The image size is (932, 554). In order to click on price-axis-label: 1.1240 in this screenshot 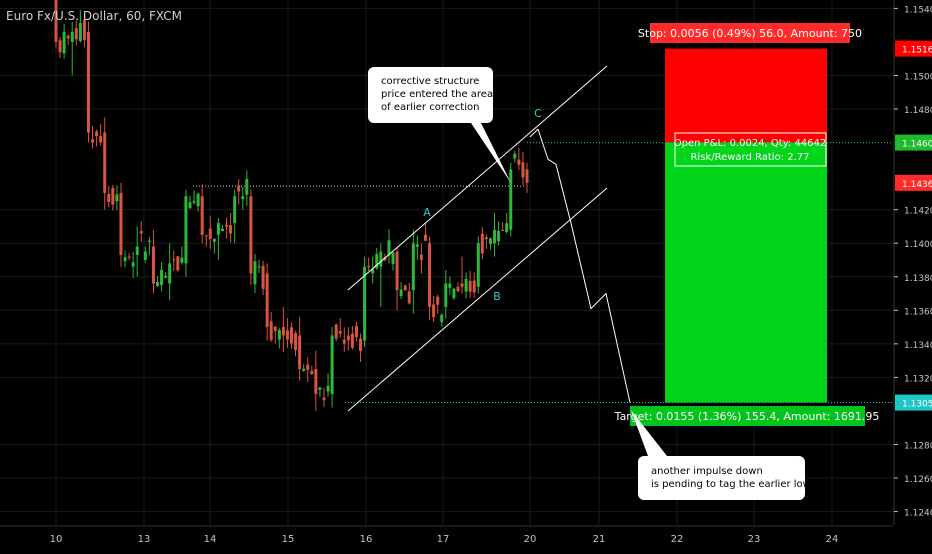, I will do `click(918, 514)`.